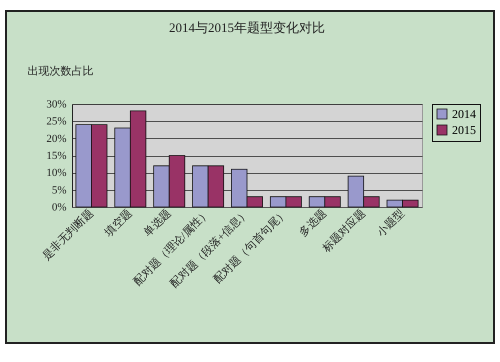 This screenshot has height=362, width=500. What do you see at coordinates (59, 208) in the screenshot?
I see `y-tick-label: 0%` at bounding box center [59, 208].